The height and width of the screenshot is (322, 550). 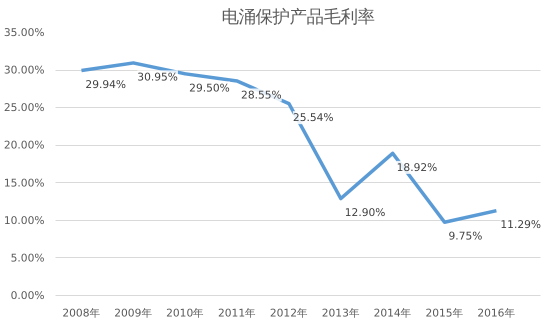 I want to click on data-label: 12.90%, so click(x=365, y=213).